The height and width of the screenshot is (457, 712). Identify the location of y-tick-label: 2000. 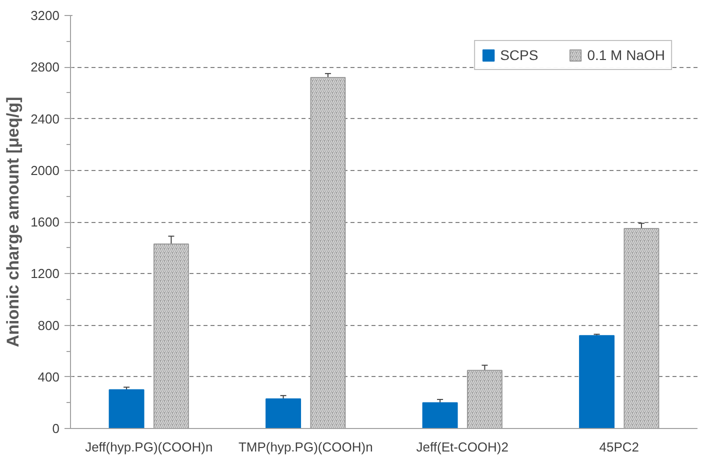
(45, 170).